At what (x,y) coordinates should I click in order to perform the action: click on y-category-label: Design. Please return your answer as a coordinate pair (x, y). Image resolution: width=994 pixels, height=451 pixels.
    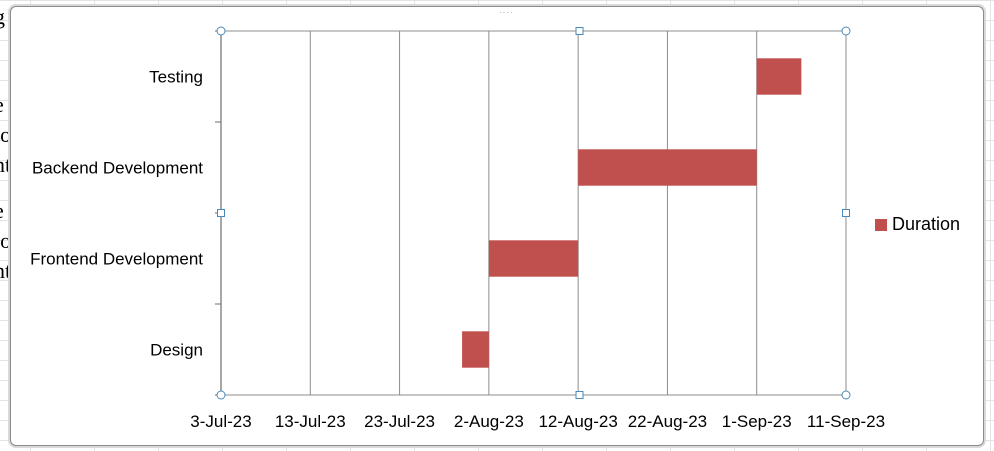
    Looking at the image, I should click on (176, 350).